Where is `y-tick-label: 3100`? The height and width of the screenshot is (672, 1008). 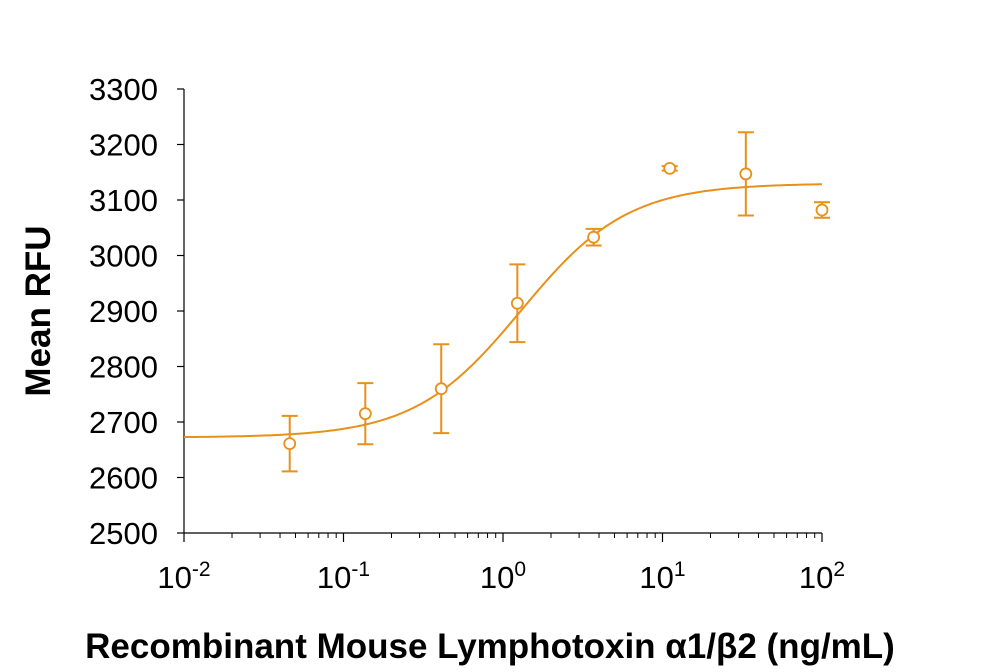
y-tick-label: 3100 is located at coordinates (123, 200).